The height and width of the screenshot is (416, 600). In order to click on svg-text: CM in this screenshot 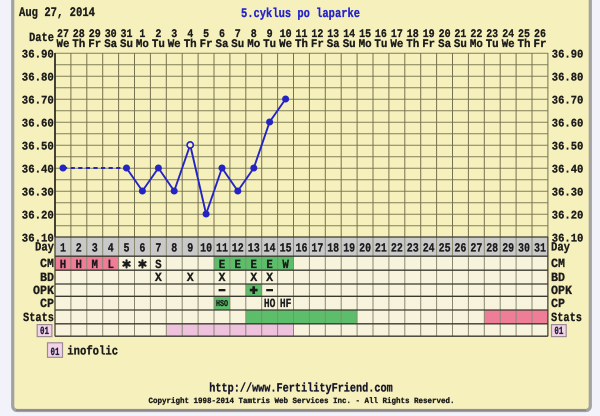, I will do `click(47, 264)`.